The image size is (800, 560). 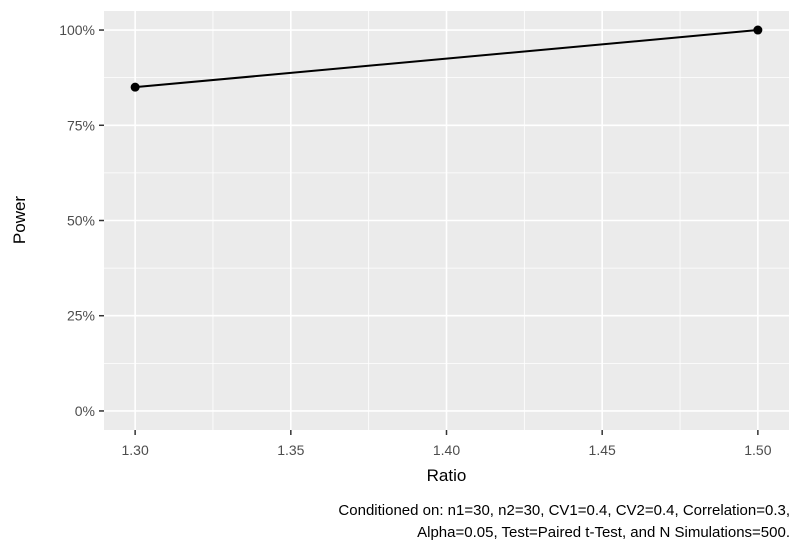 What do you see at coordinates (77, 30) in the screenshot?
I see `y-tick-label: 100%` at bounding box center [77, 30].